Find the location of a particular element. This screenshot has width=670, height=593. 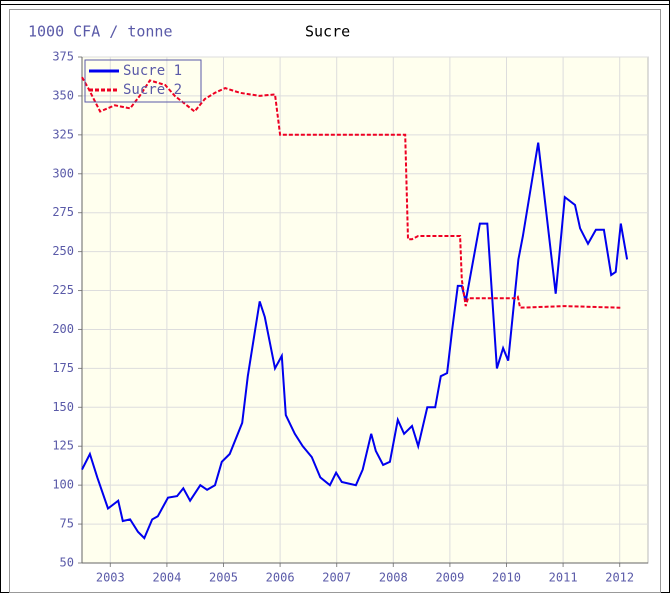

x-tick-label: 2005 is located at coordinates (223, 578).